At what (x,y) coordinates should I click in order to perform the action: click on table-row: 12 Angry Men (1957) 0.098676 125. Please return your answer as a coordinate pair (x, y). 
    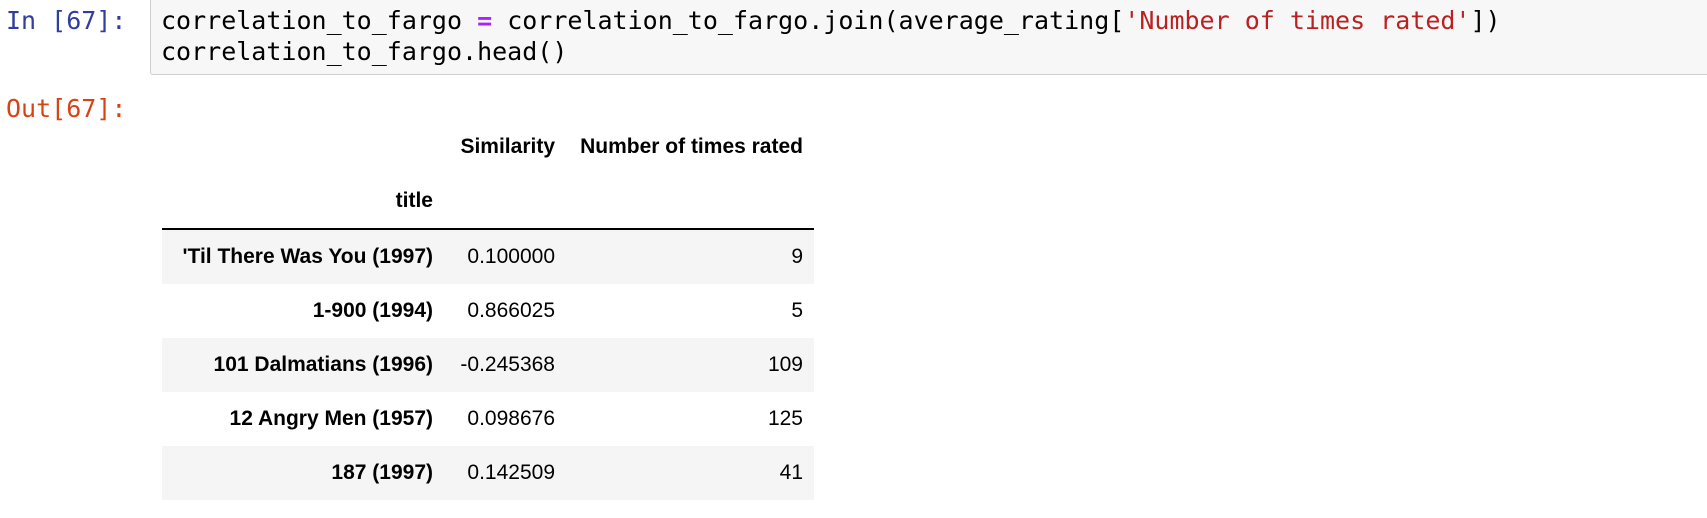
    Looking at the image, I should click on (488, 419).